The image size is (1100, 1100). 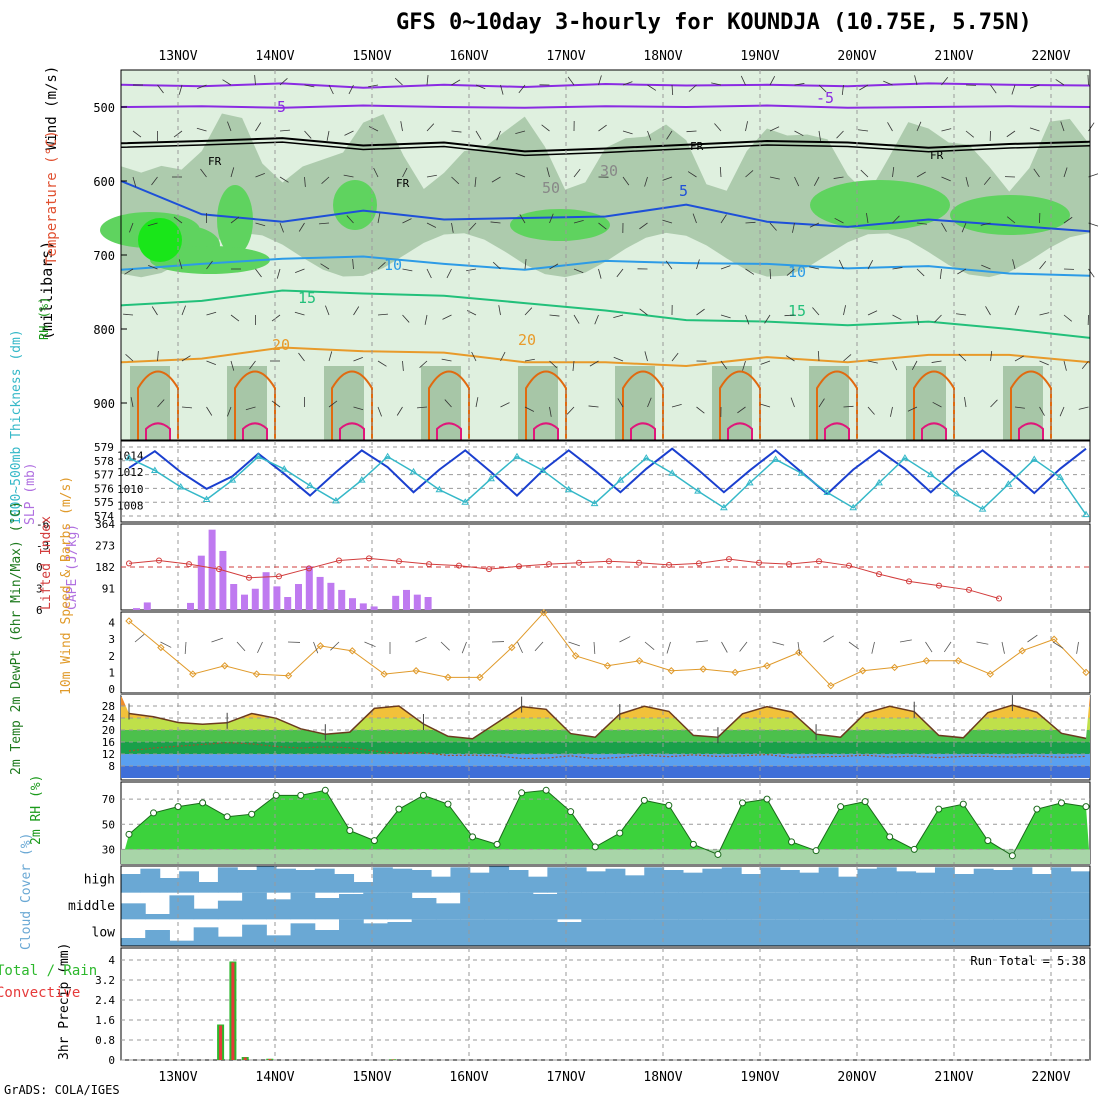 I want to click on temp-tick-label: 8, so click(x=111, y=766).